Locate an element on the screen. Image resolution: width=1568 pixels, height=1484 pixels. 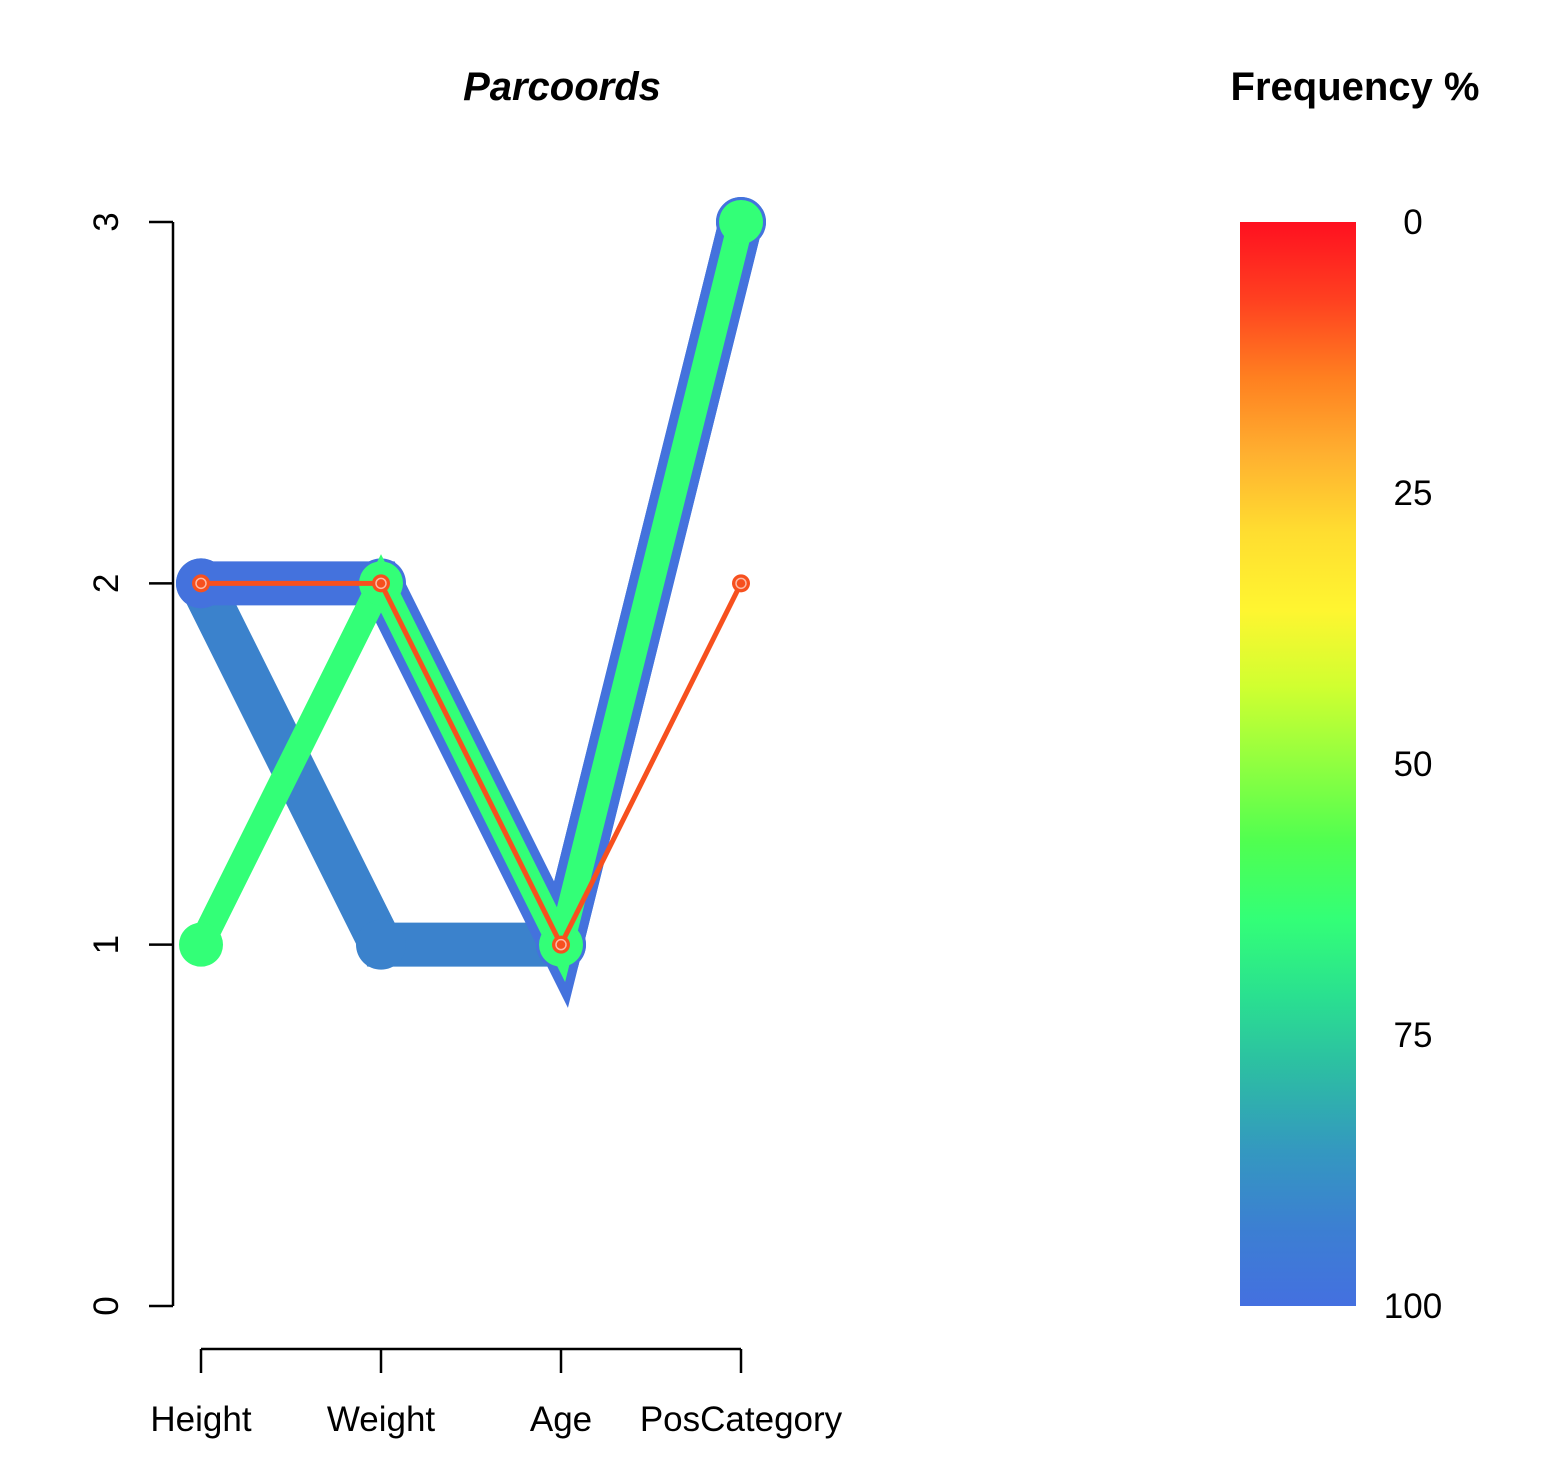
x-tick-label: Age is located at coordinates (561, 1419).